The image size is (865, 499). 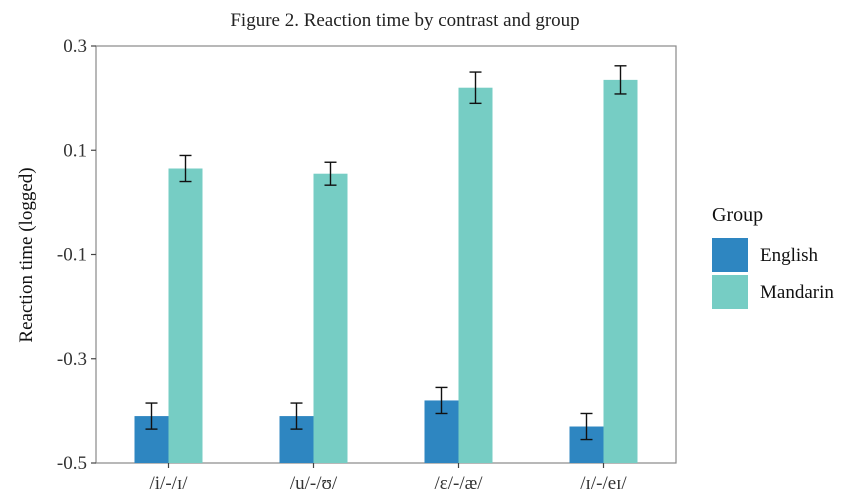 What do you see at coordinates (314, 483) in the screenshot?
I see `x-tick-label: /u/-/ʊ/` at bounding box center [314, 483].